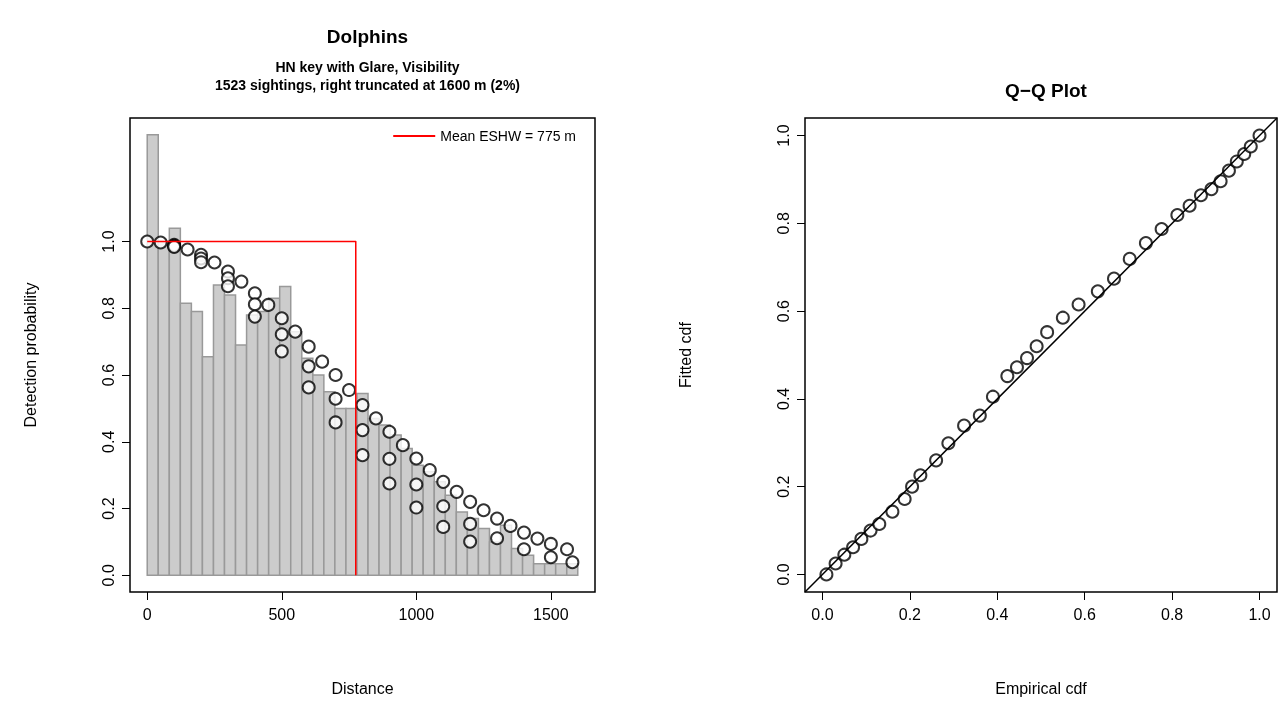 Image resolution: width=1287 pixels, height=721 pixels. What do you see at coordinates (30, 355) in the screenshot?
I see `y-axis-title: Detection probability` at bounding box center [30, 355].